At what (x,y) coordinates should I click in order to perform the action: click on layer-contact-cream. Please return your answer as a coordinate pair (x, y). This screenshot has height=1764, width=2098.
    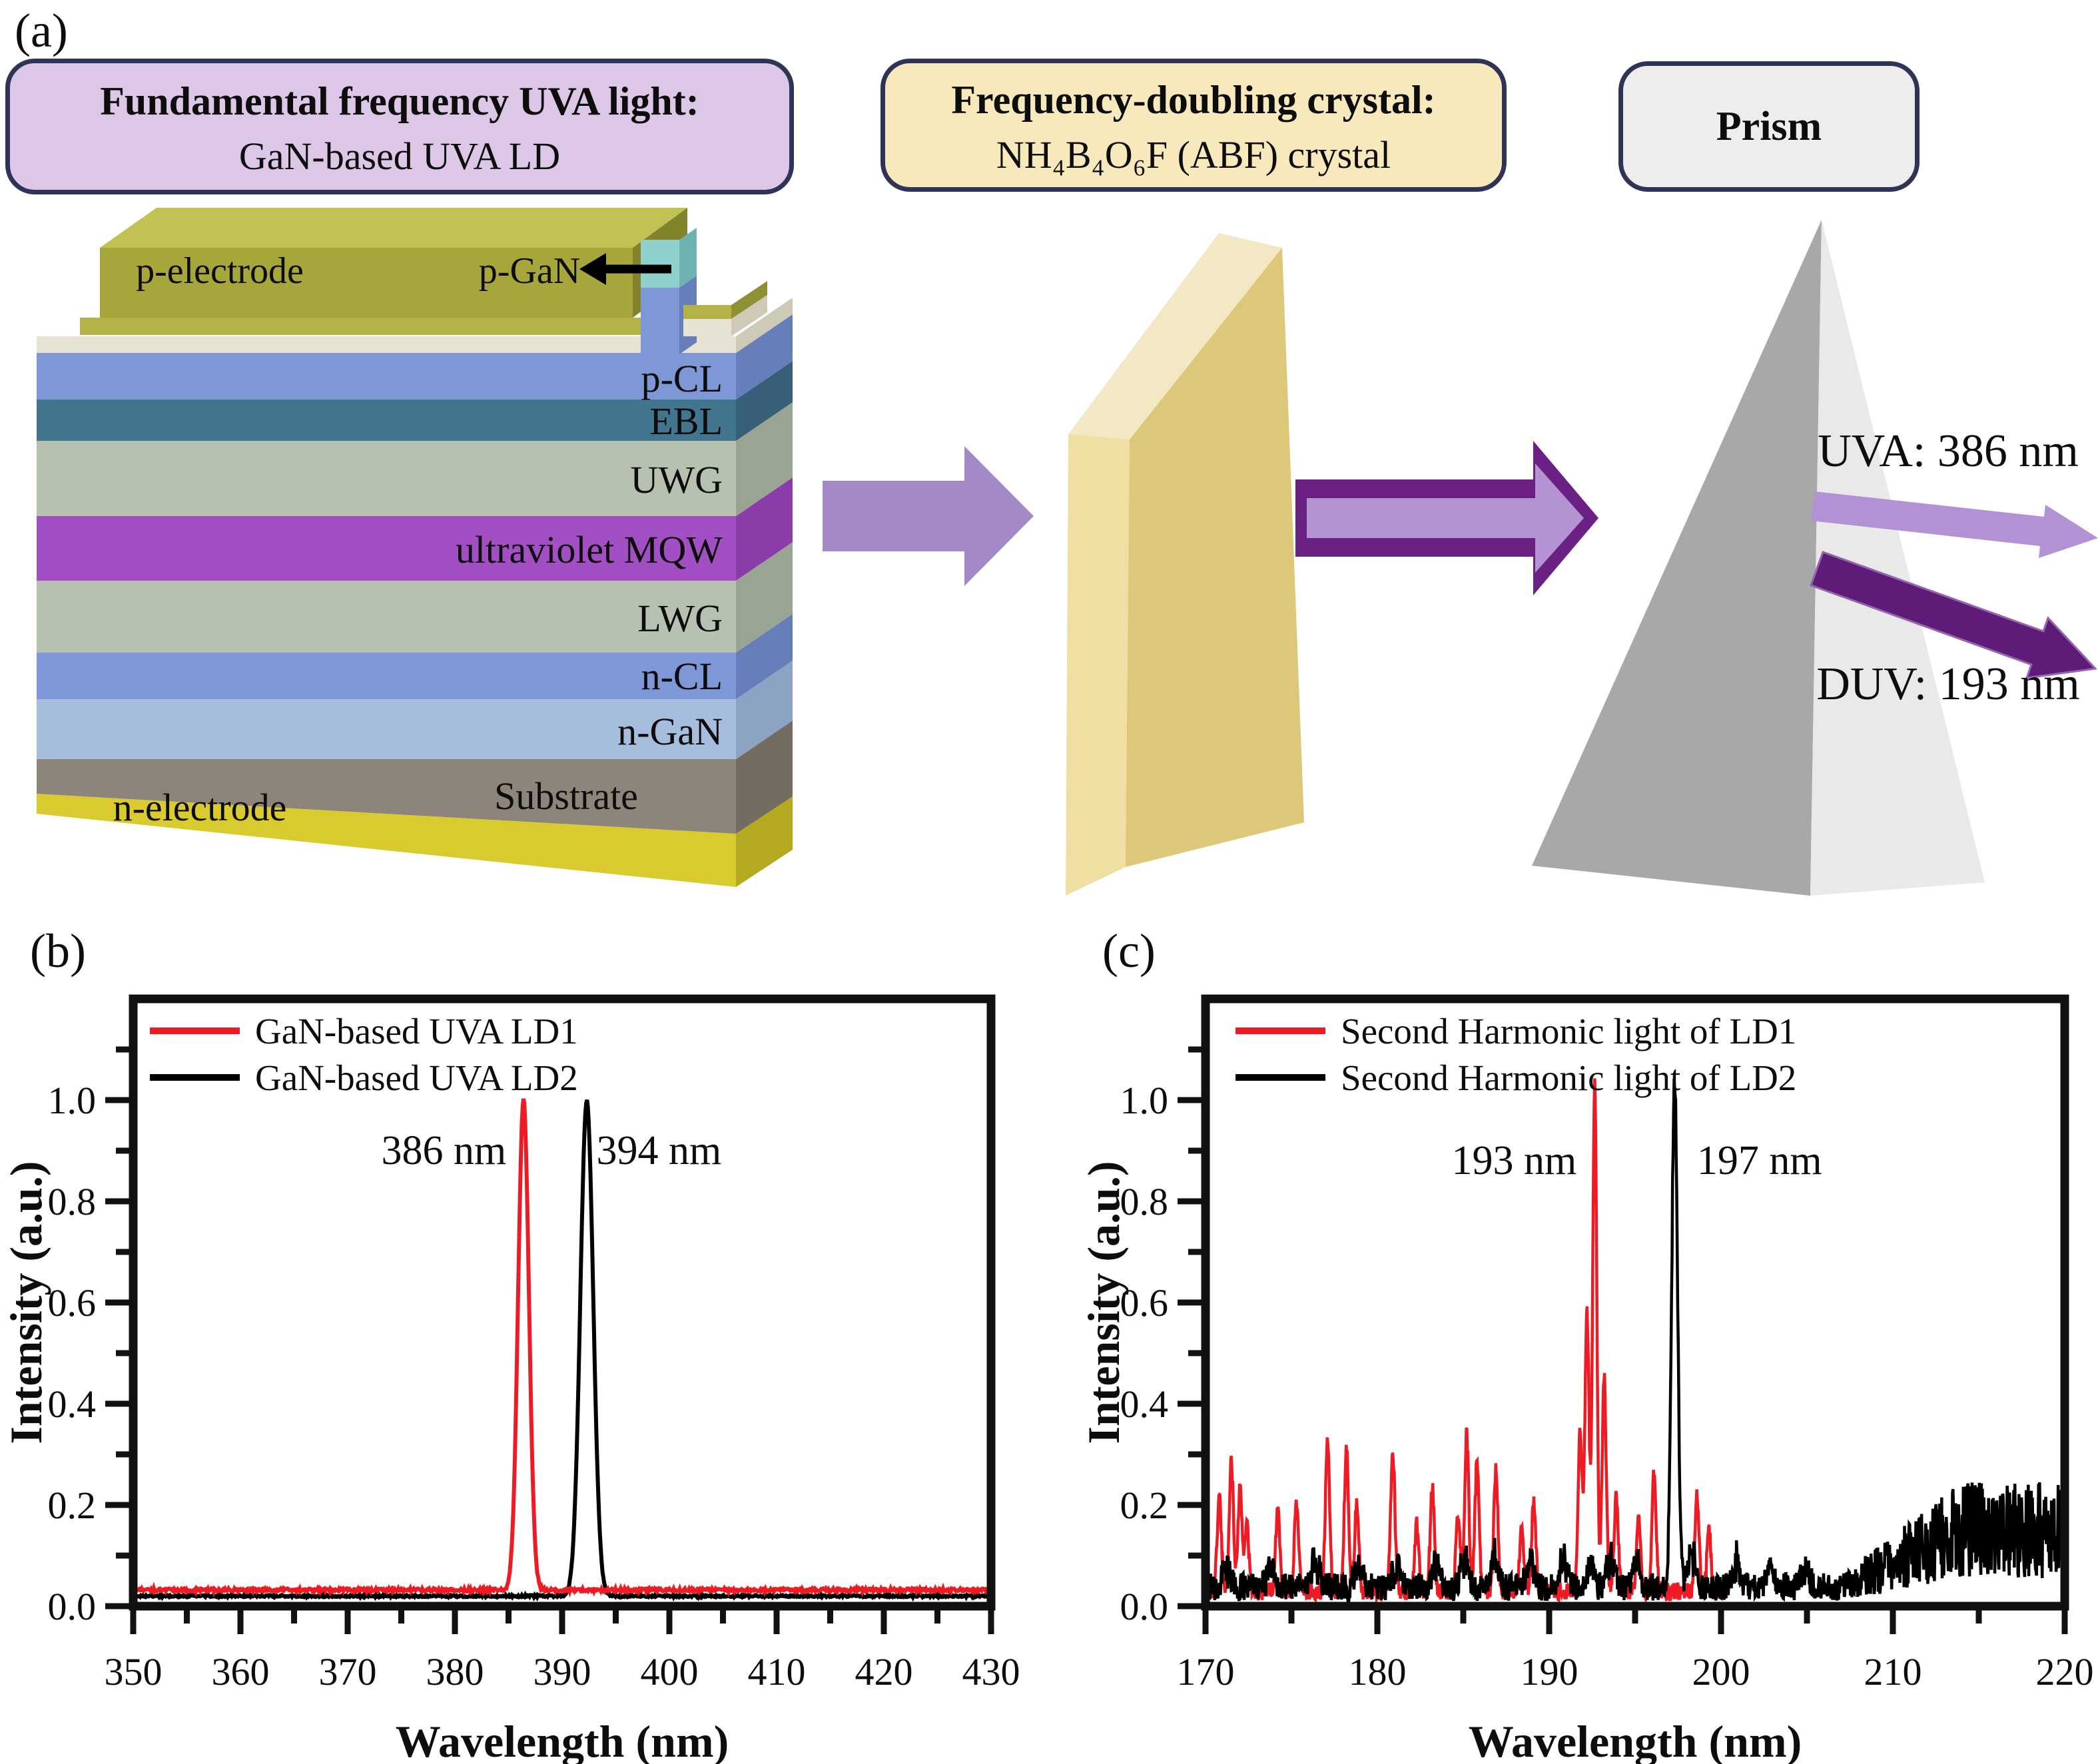
    Looking at the image, I should click on (415, 325).